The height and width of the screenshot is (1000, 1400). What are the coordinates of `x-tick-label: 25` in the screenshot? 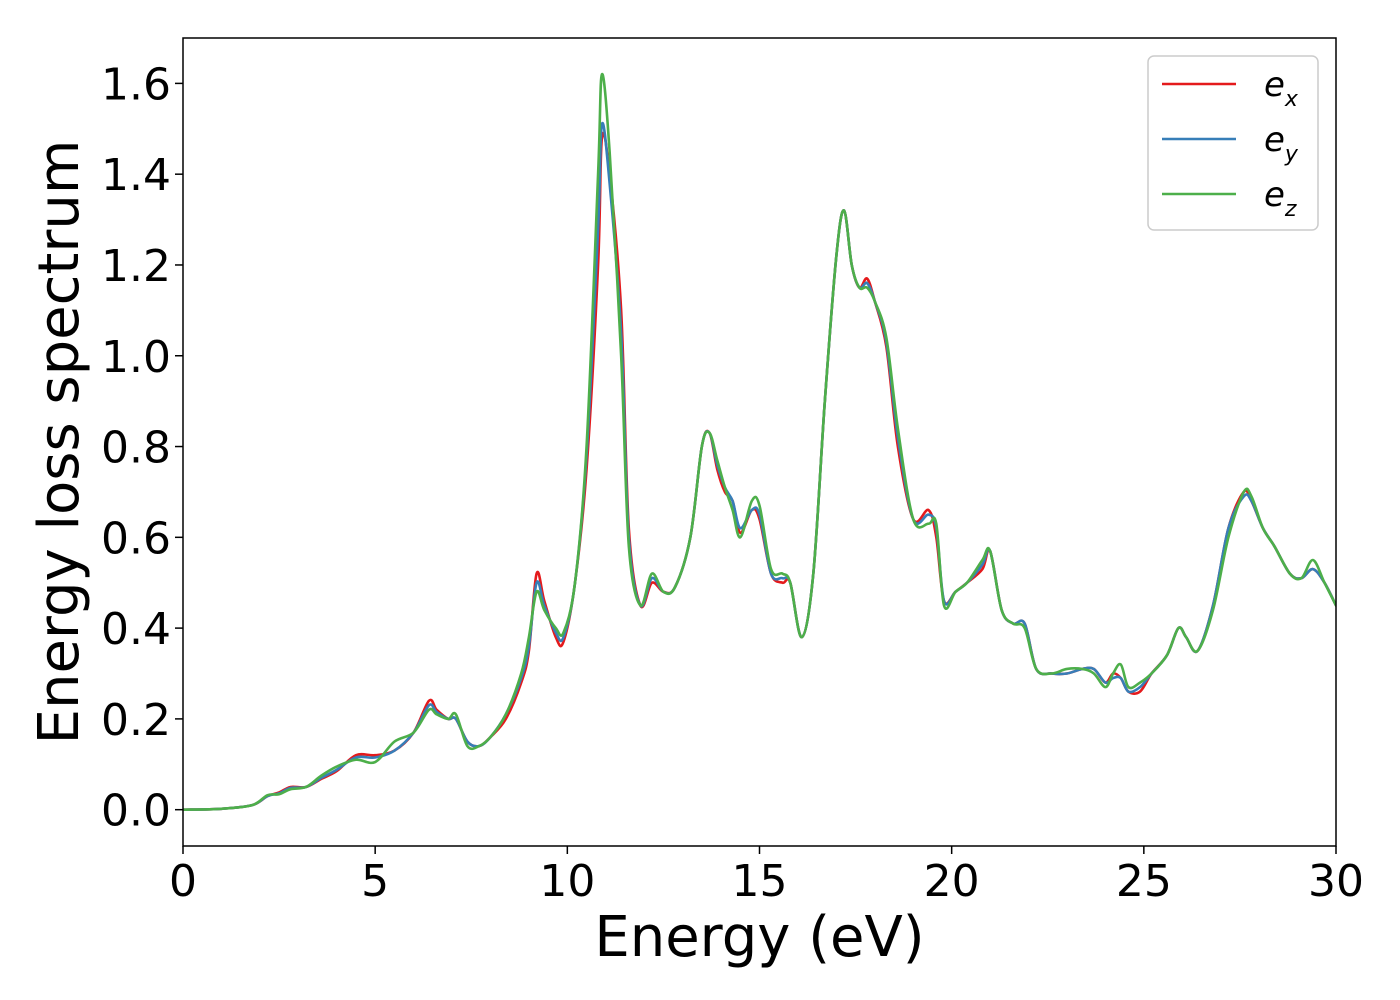 It's located at (1144, 881).